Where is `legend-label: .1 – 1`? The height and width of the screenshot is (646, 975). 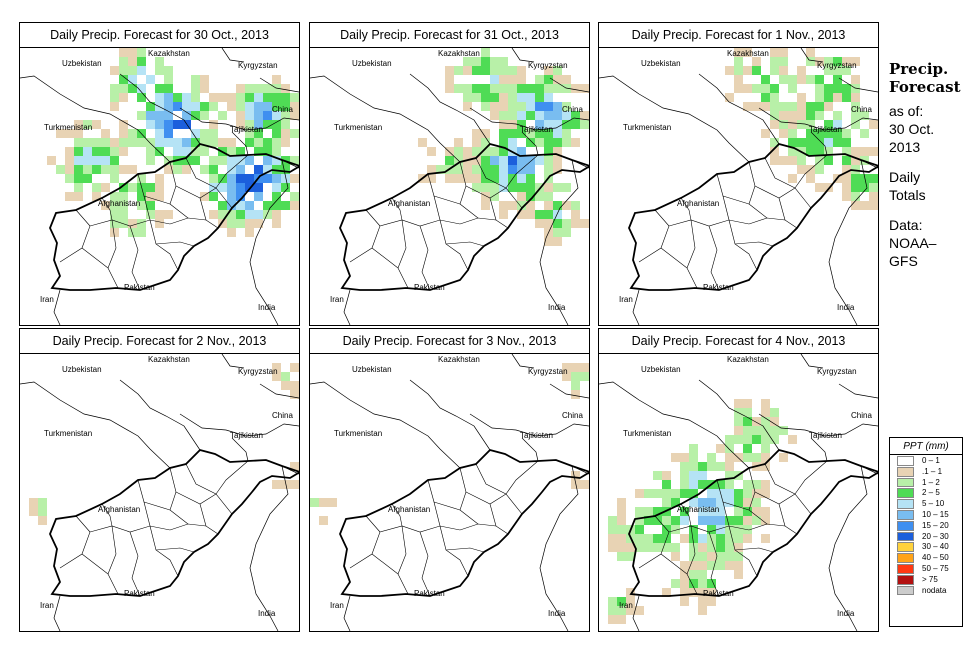
legend-label: .1 – 1 is located at coordinates (932, 471).